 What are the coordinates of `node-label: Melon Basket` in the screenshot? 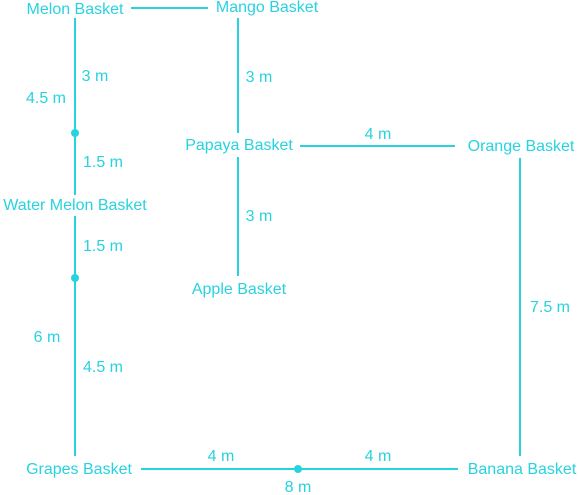 It's located at (75, 9).